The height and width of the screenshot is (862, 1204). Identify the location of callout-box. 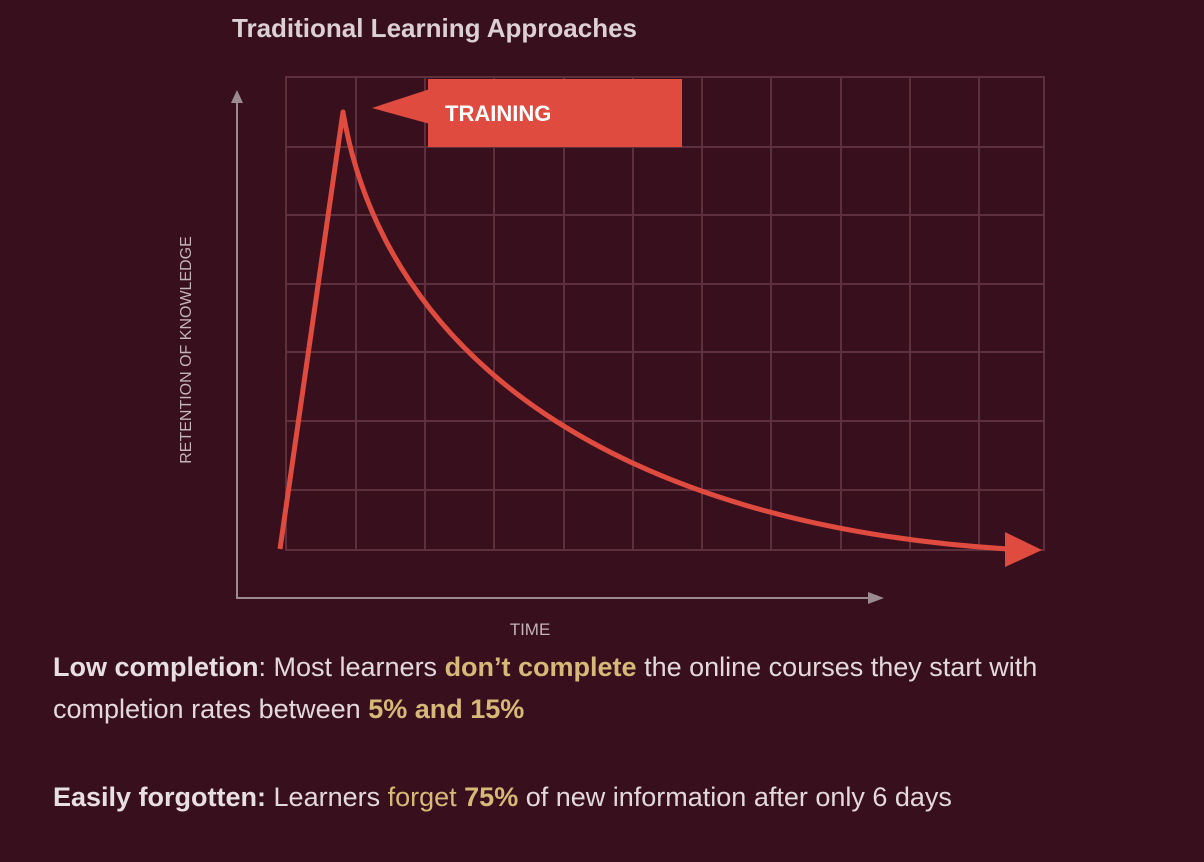
(555, 113).